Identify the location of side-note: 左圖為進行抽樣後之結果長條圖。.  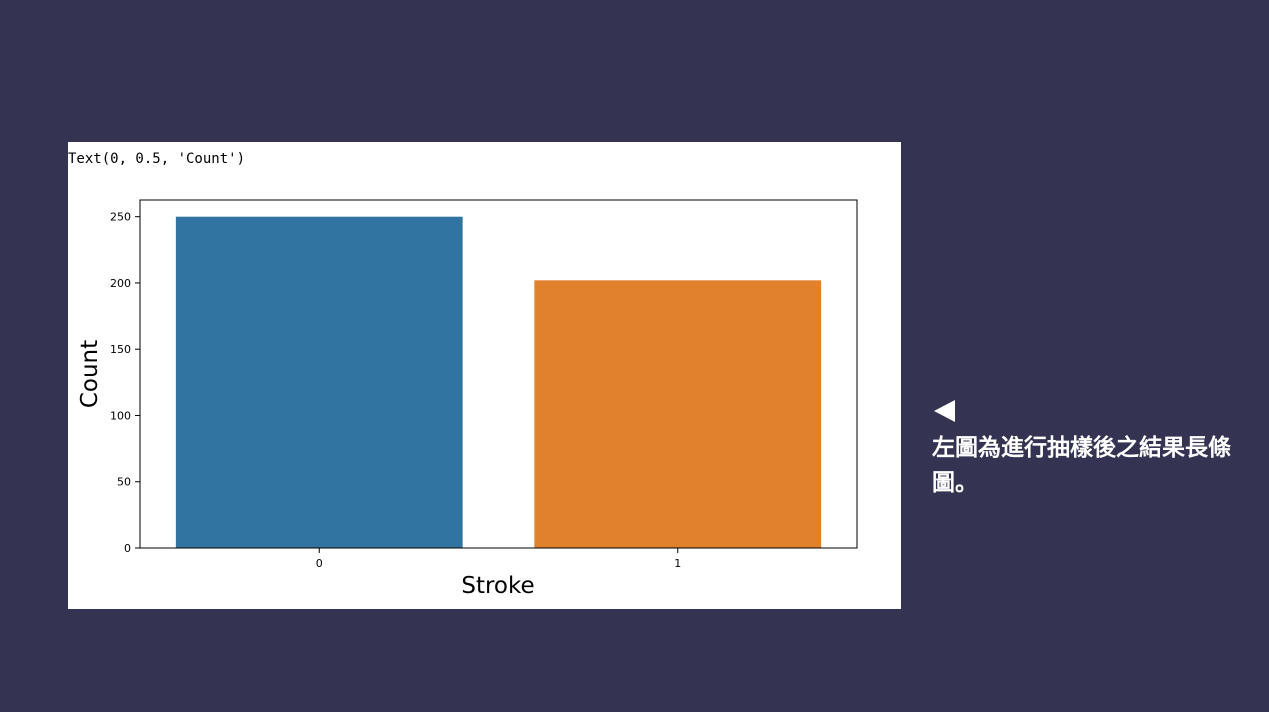
(1097, 450).